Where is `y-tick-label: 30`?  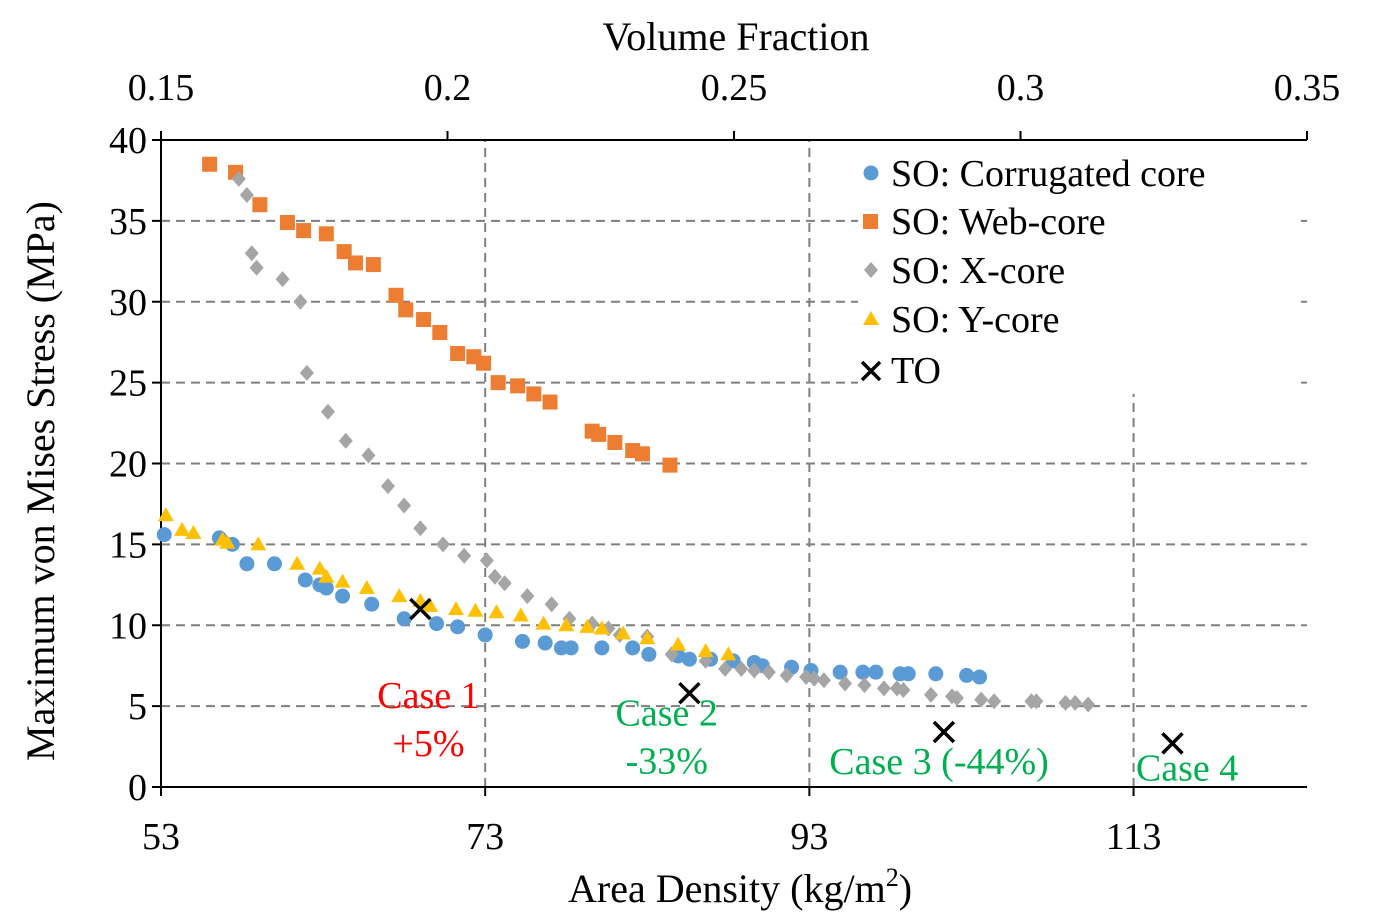 y-tick-label: 30 is located at coordinates (128, 303).